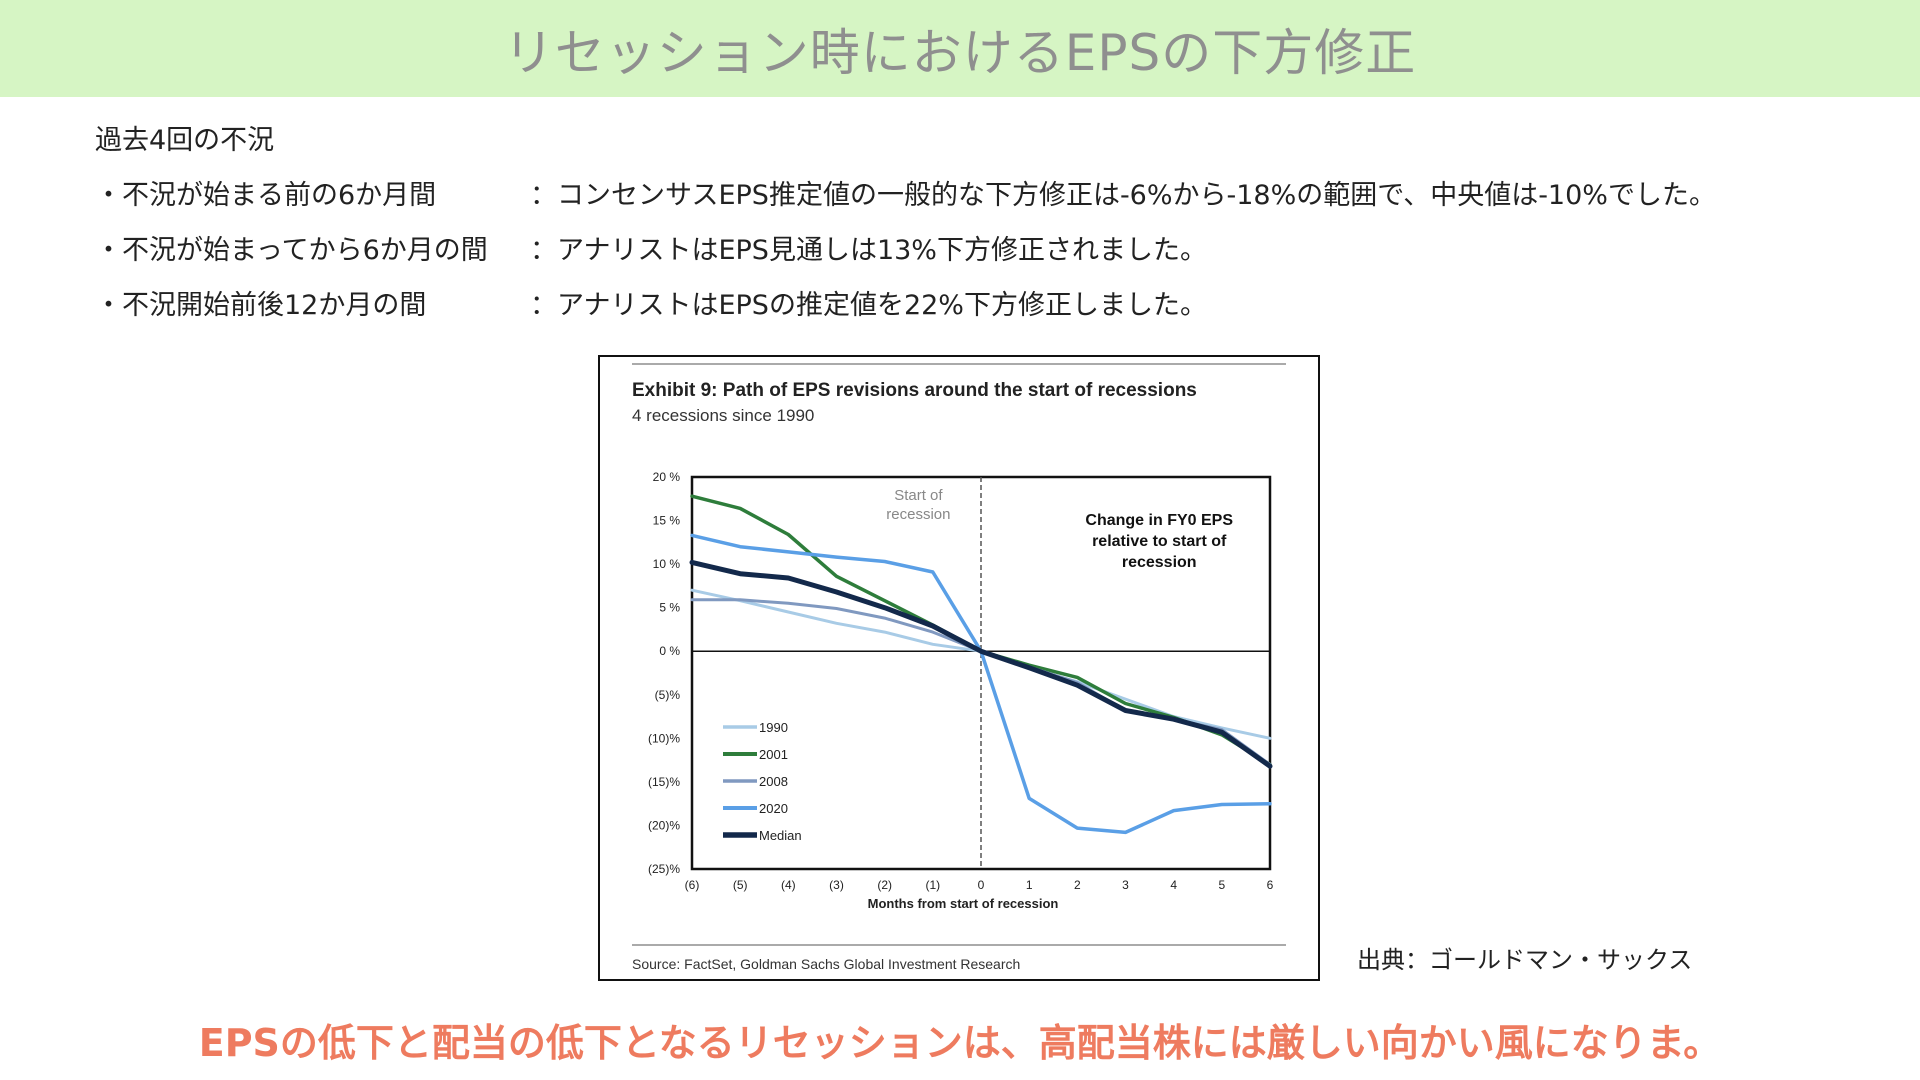  Describe the element at coordinates (884, 885) in the screenshot. I see `x-tick-label: (2)` at that location.